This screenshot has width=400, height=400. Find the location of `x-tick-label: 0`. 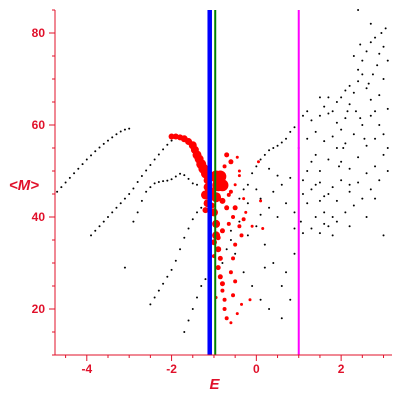

x-tick-label: 0 is located at coordinates (256, 369).